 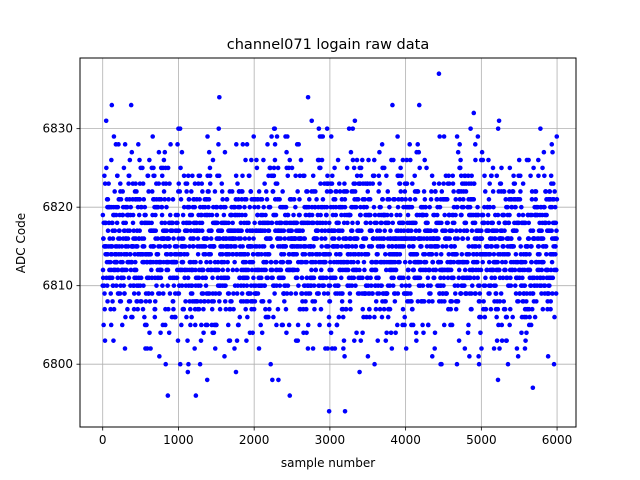 I want to click on data-point-outlier, so click(x=196, y=395).